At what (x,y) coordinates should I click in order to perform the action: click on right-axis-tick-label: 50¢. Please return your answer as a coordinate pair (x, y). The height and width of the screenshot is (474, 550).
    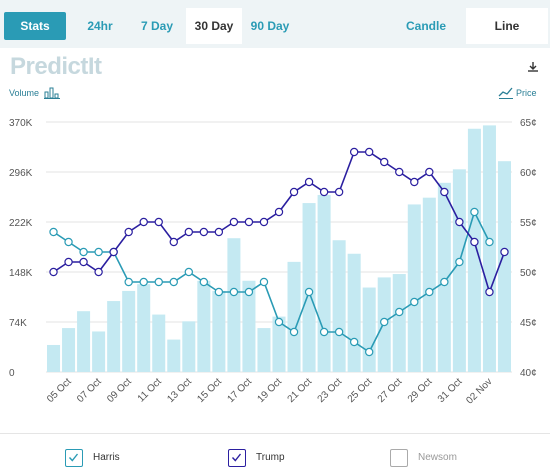
    Looking at the image, I should click on (528, 273).